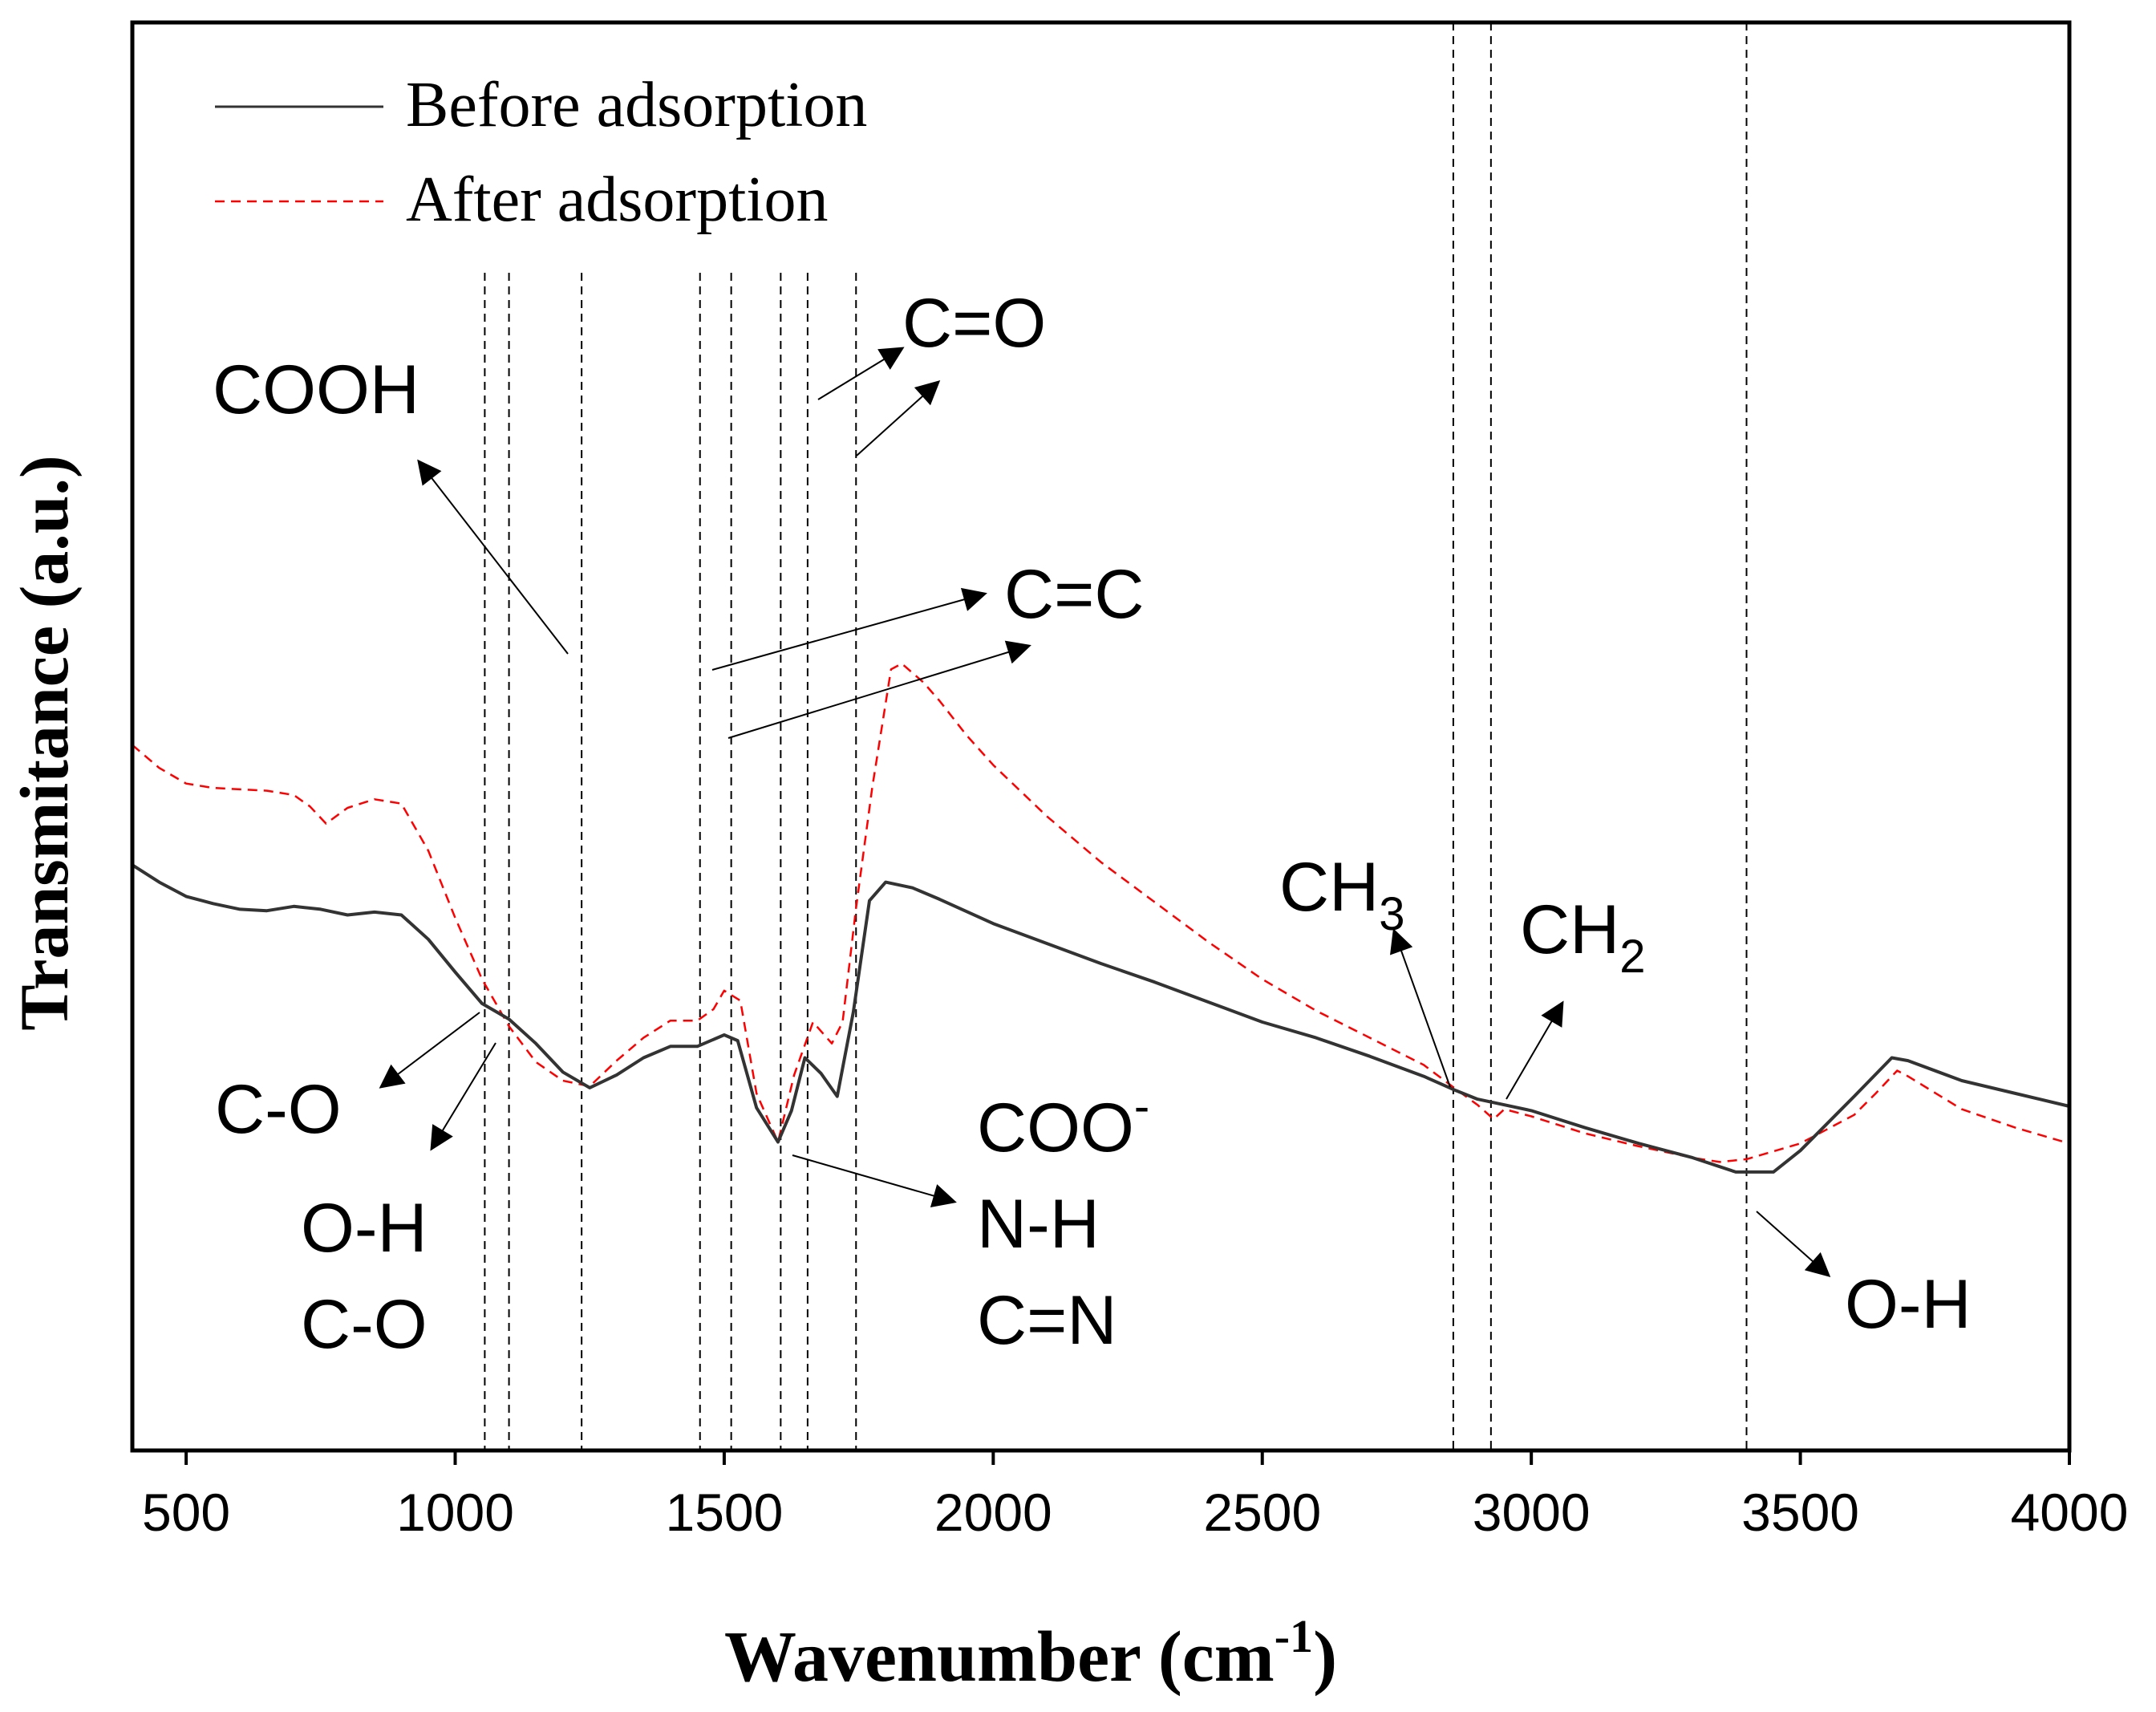 The width and height of the screenshot is (2156, 1712). I want to click on x-axis-label-sup: -1, so click(1294, 1636).